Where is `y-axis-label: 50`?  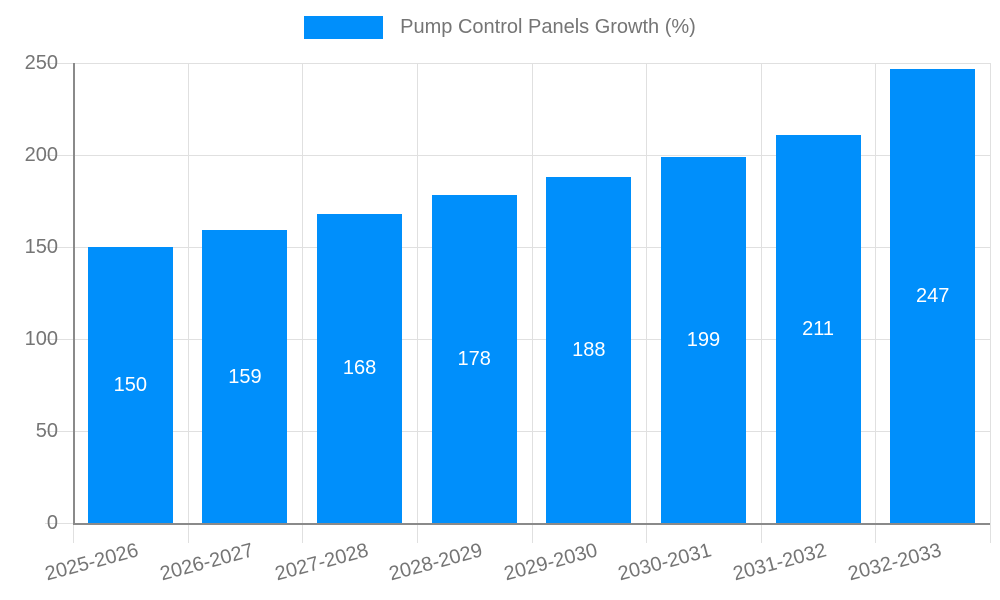
y-axis-label: 50 is located at coordinates (46, 431).